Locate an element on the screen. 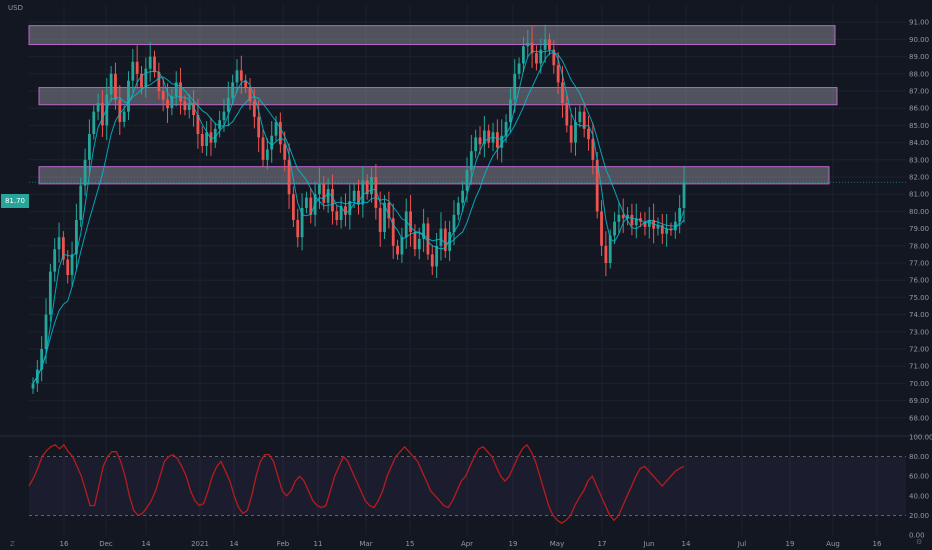 The height and width of the screenshot is (550, 932). y-tick-label: 89.00 is located at coordinates (919, 57).